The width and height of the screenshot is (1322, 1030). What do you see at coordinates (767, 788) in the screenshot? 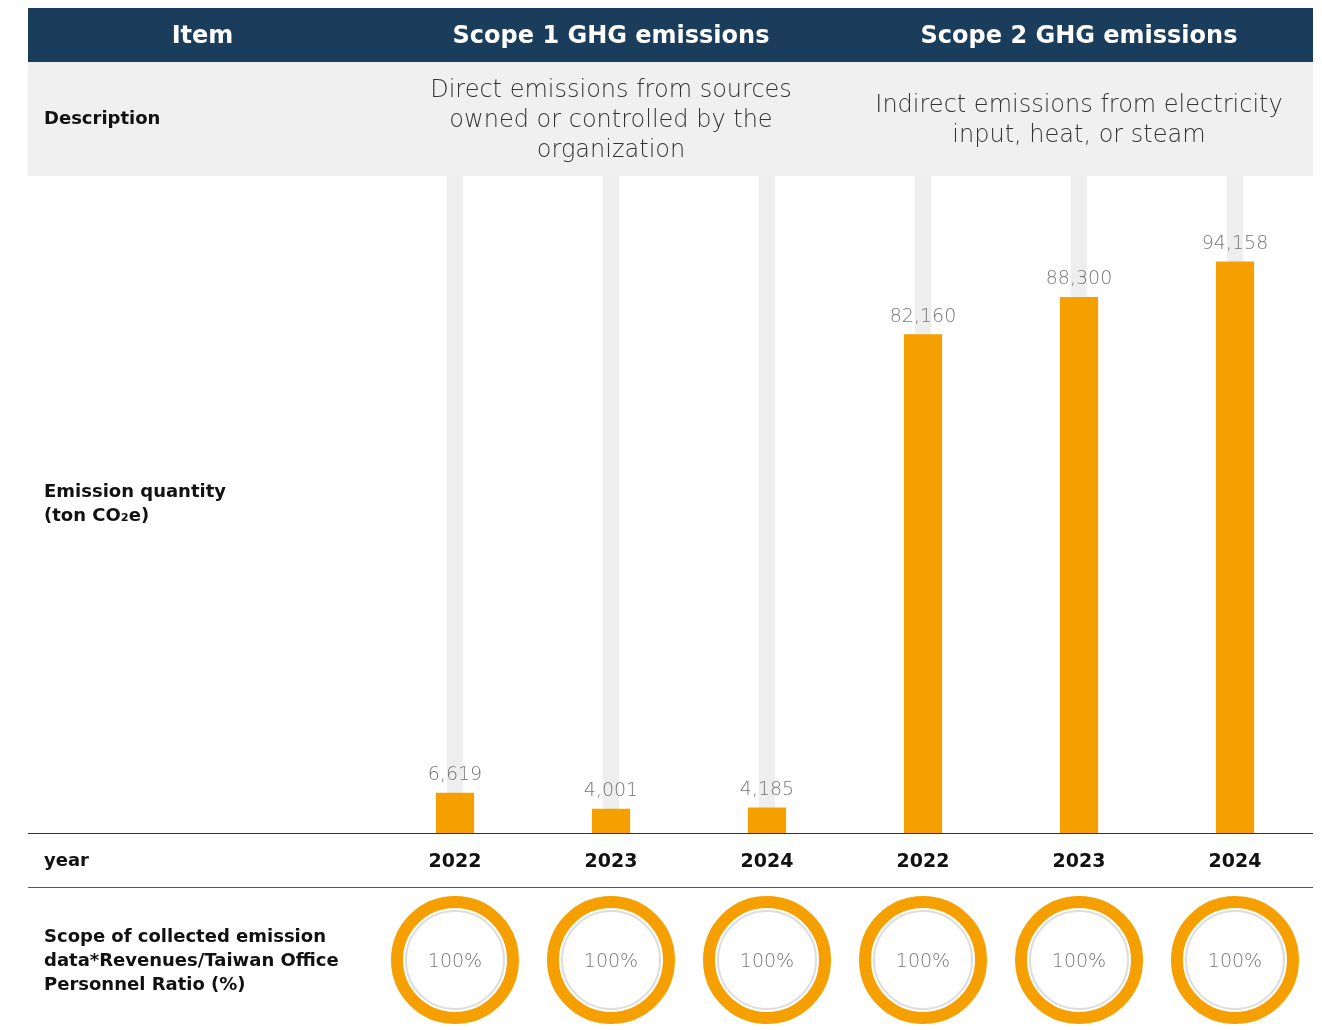
I see `data-label: 4,185` at bounding box center [767, 788].